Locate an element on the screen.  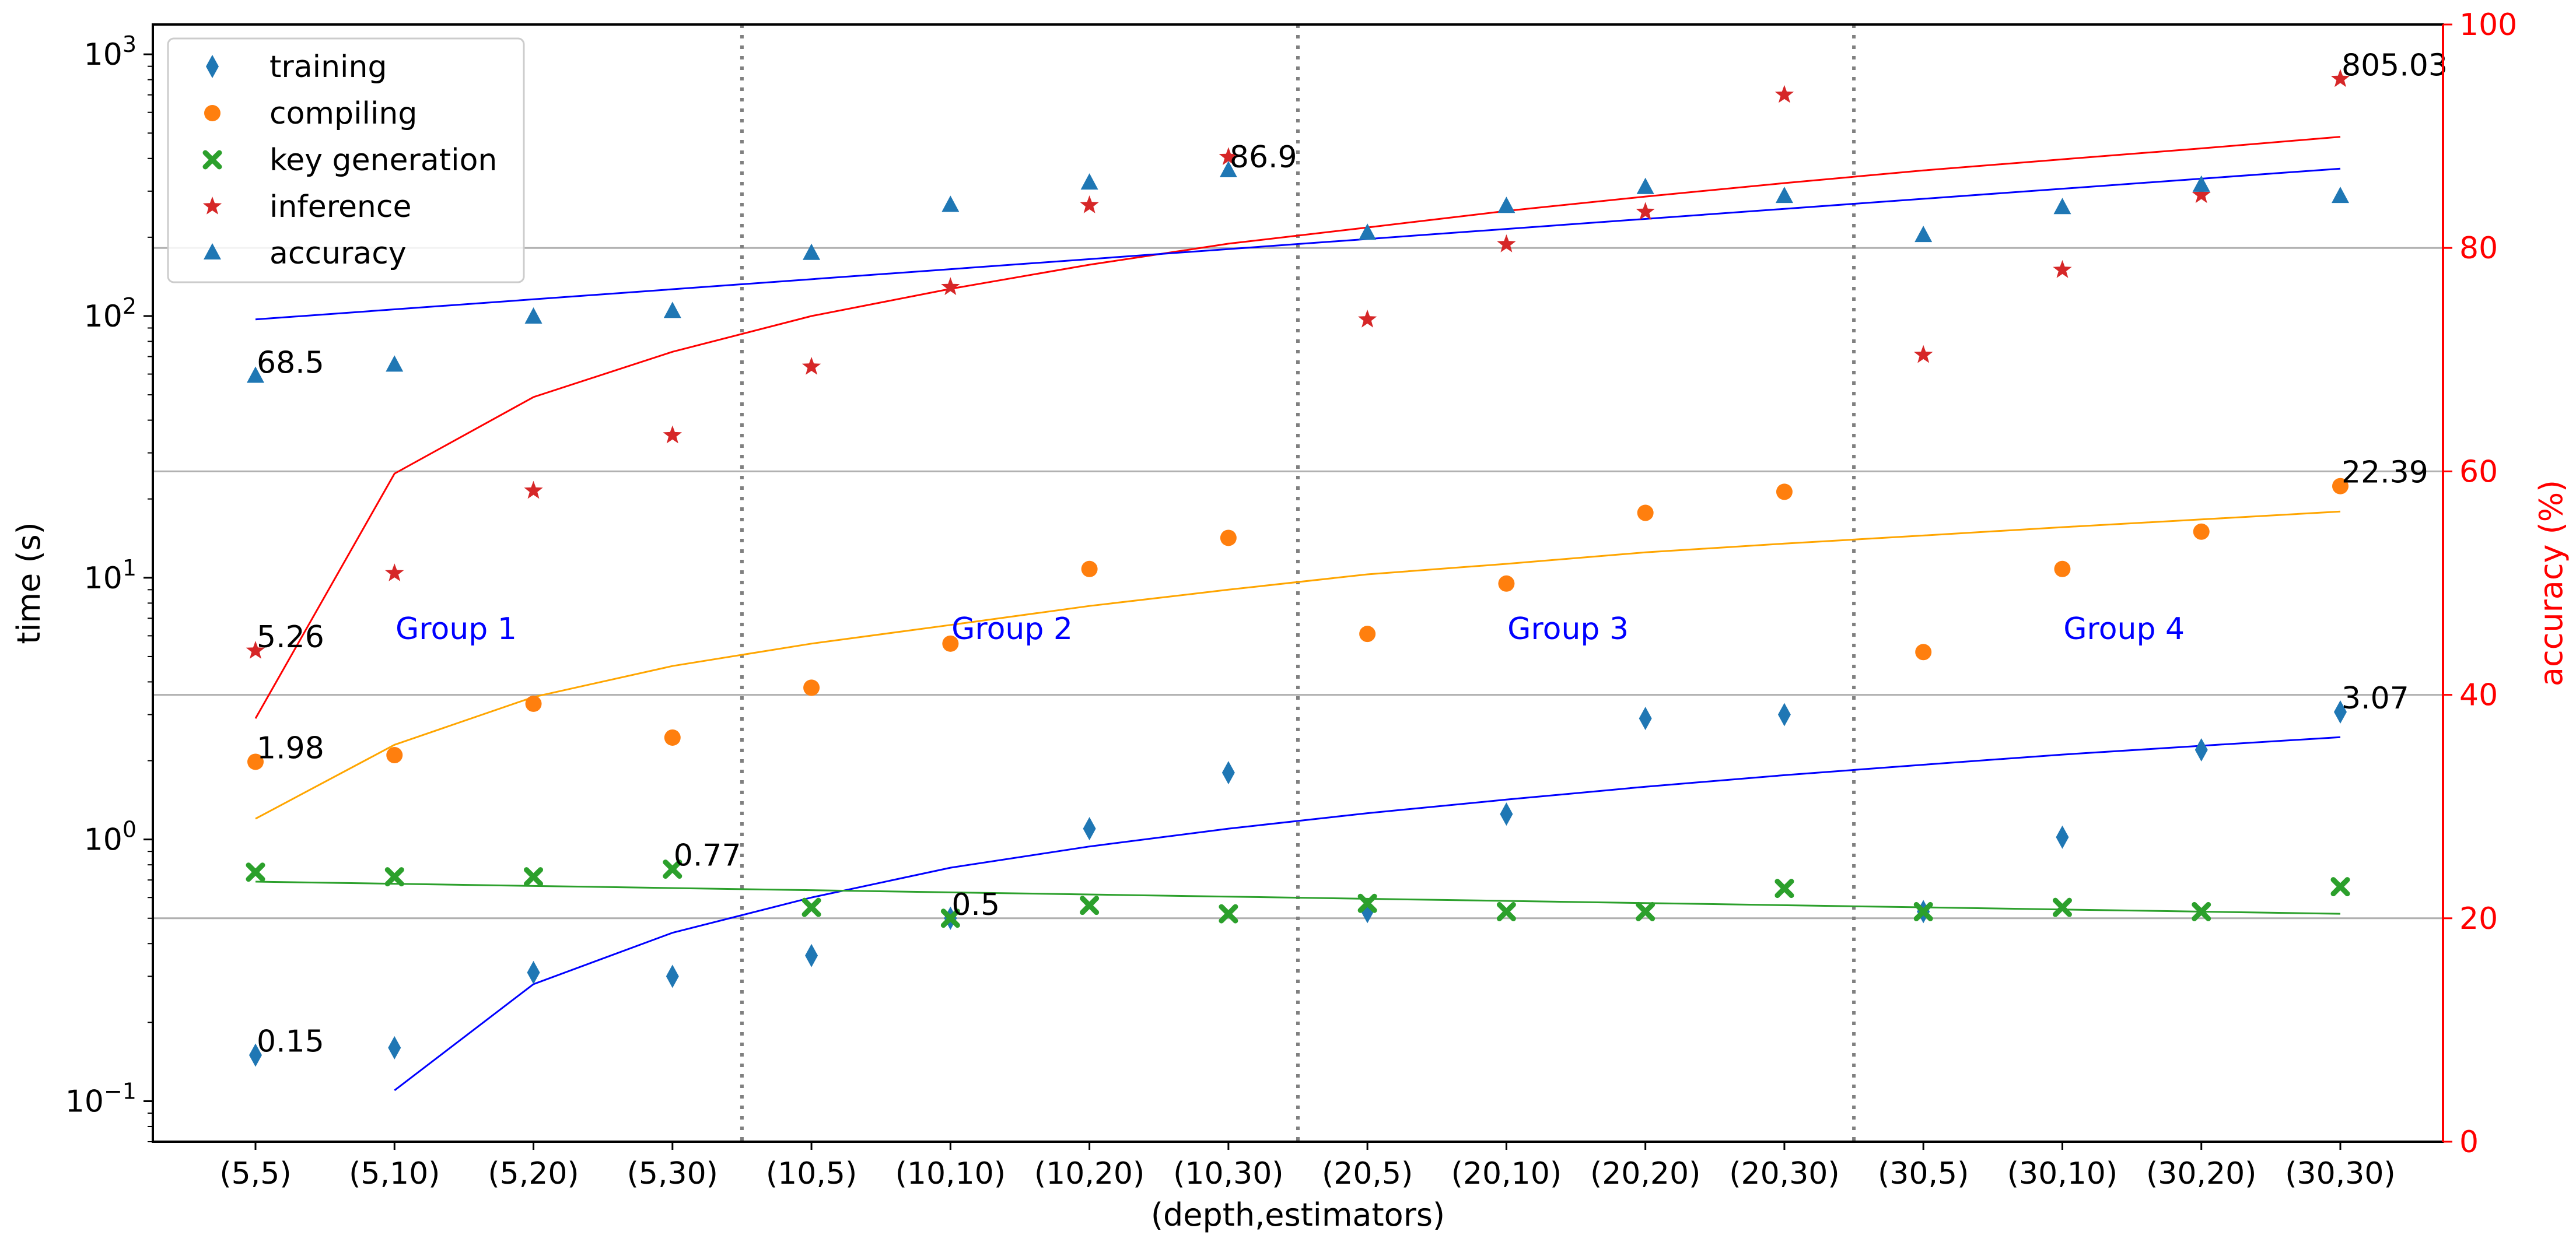
x-tick-label: (20,5) is located at coordinates (1367, 1173).